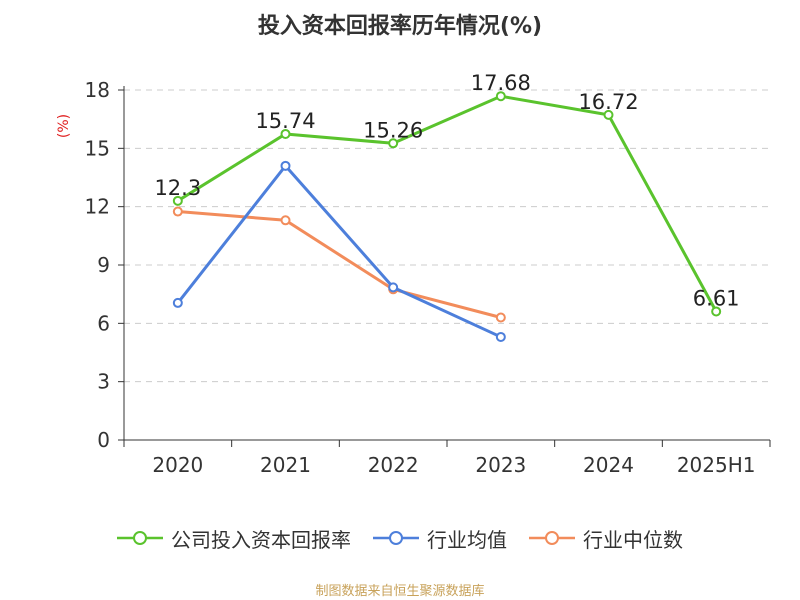  Describe the element at coordinates (400, 26) in the screenshot. I see `chart-title: 投入资本回报率历年情况(%)` at that location.